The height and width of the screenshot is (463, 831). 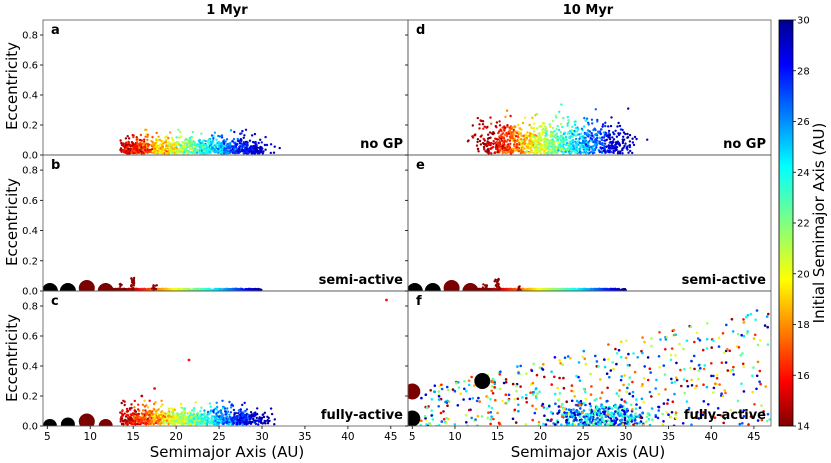 I want to click on panel-letter: c, so click(x=55, y=301).